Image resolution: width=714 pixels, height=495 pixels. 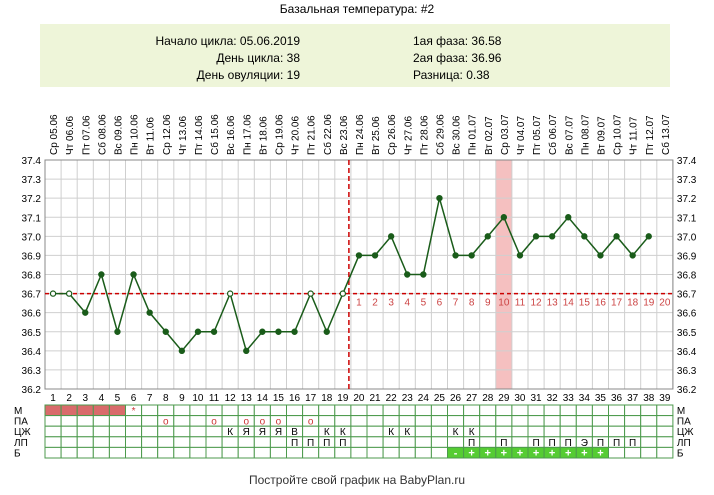 What do you see at coordinates (536, 398) in the screenshot?
I see `day-number: 31` at bounding box center [536, 398].